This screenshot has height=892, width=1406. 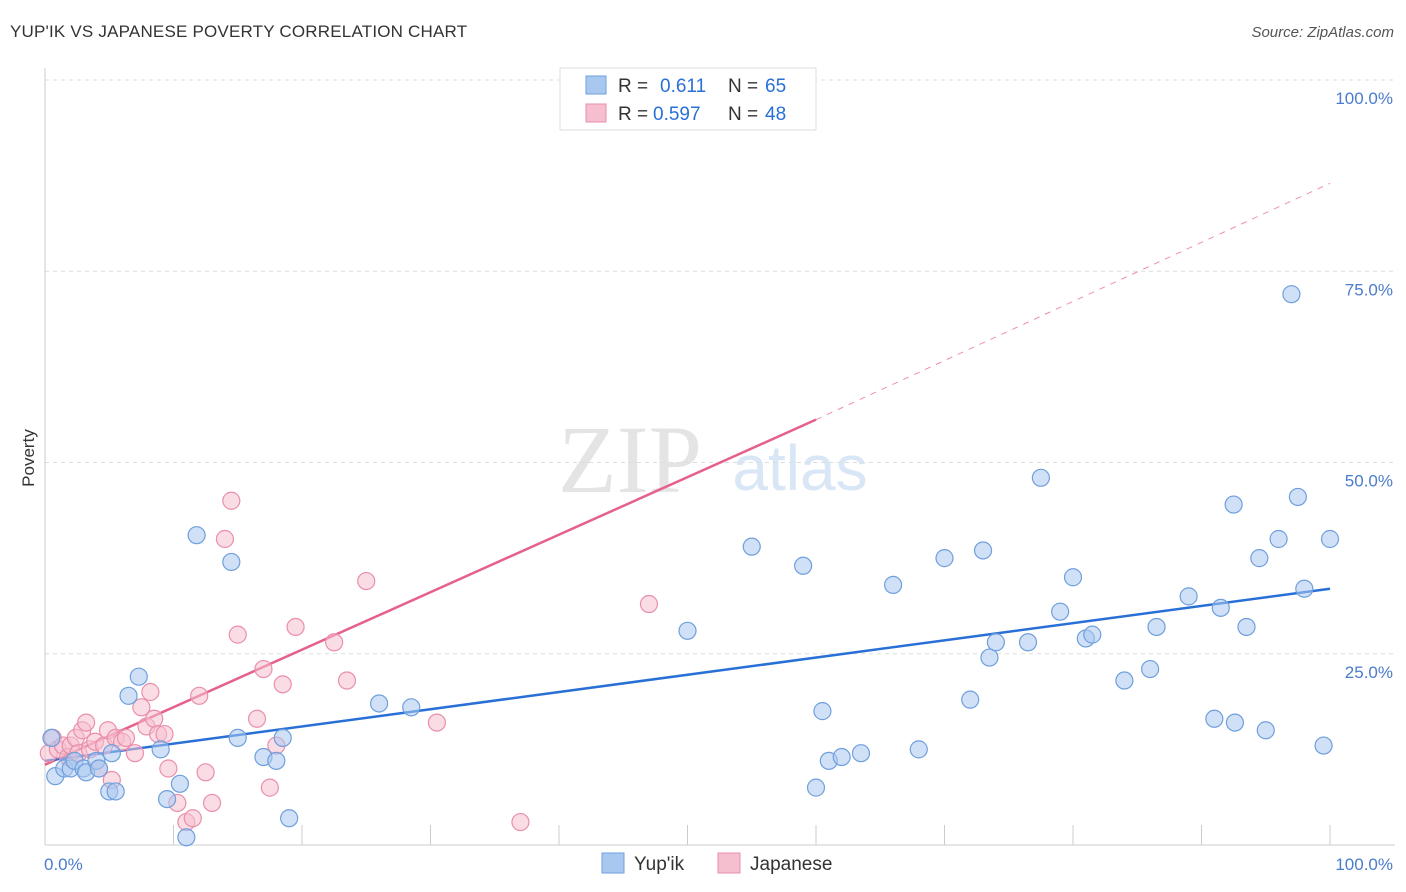 I want to click on stats-legend-r-value-yupik: 0.611, so click(x=683, y=86).